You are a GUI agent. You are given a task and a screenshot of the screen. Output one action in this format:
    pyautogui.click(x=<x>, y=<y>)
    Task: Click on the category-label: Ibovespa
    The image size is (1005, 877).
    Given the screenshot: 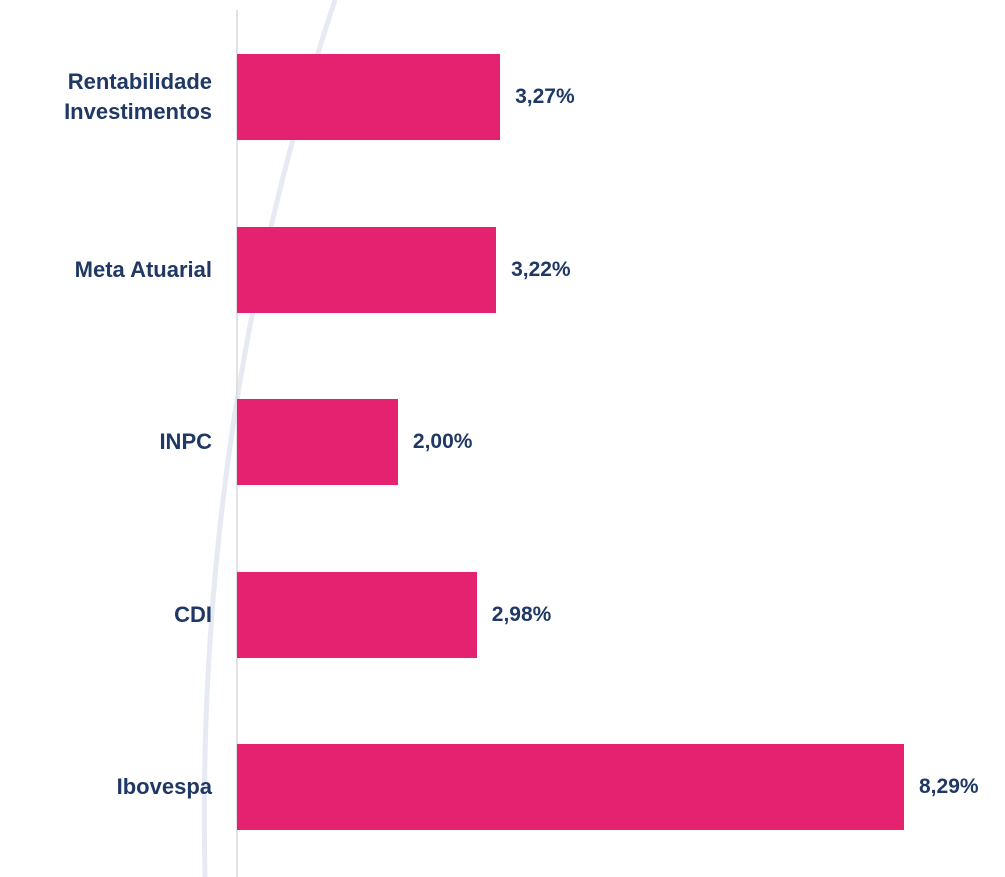 What is the action you would take?
    pyautogui.click(x=164, y=786)
    